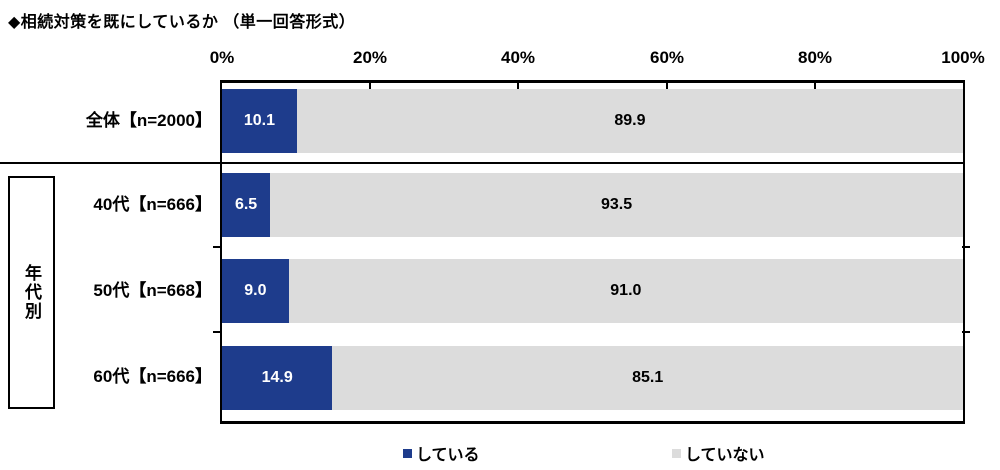 The width and height of the screenshot is (1000, 470). I want to click on bar-value-label: 89.9, so click(630, 120).